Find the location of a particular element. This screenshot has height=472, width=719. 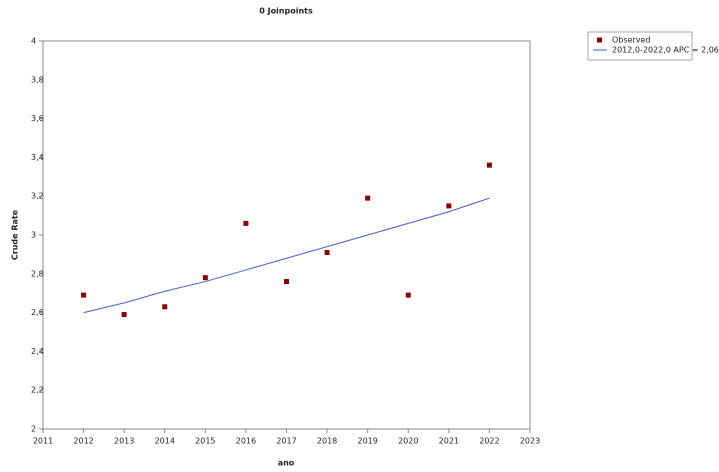

y-axis-label: Crude Rate is located at coordinates (15, 234).